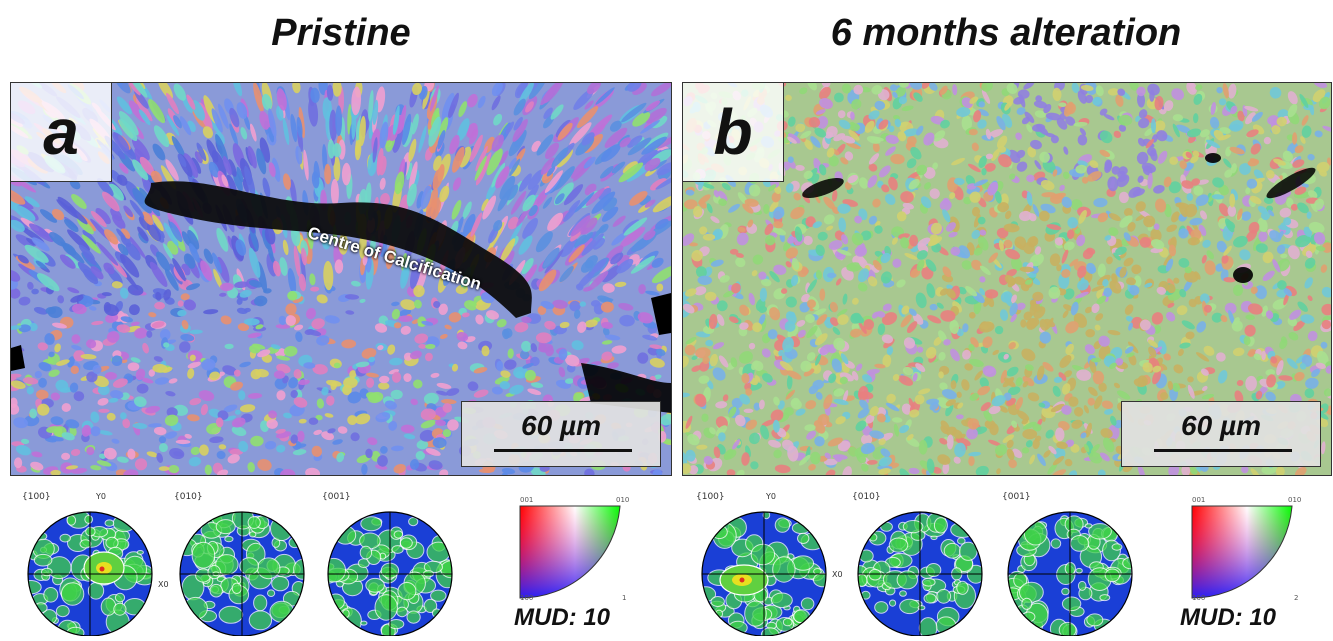 Image resolution: width=1333 pixels, height=641 pixels. I want to click on scale-bar-b-line, so click(1223, 450).